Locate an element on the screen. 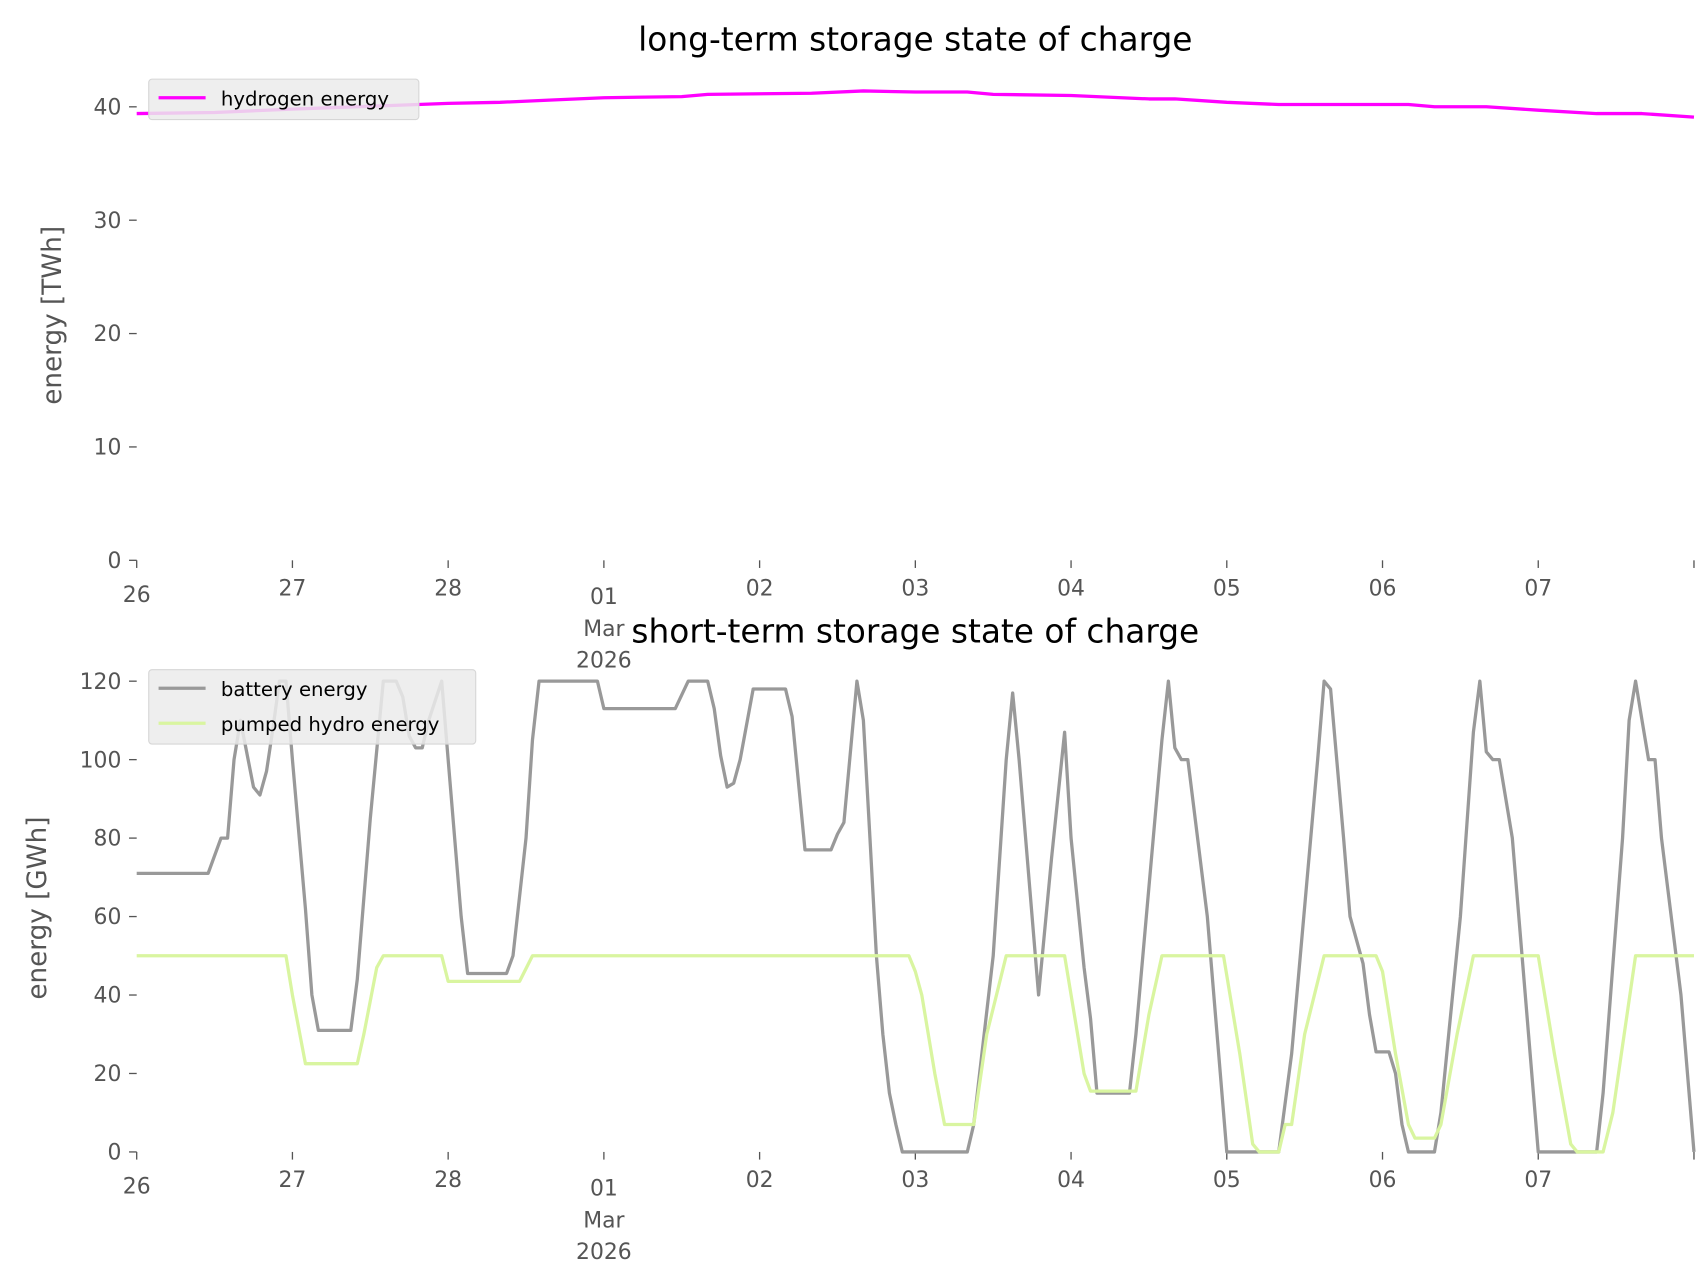  y-tick-label: 80 is located at coordinates (108, 839).